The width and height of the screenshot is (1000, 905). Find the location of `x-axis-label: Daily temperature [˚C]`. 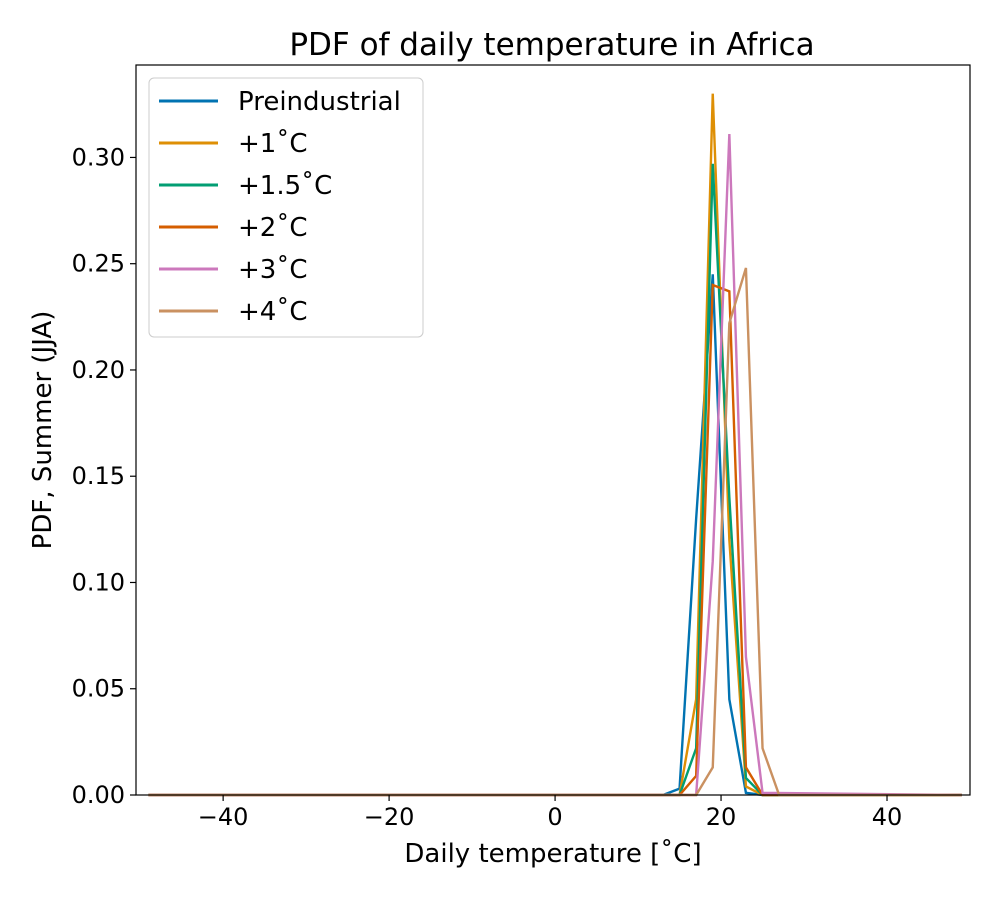

x-axis-label: Daily temperature [˚C] is located at coordinates (552, 854).